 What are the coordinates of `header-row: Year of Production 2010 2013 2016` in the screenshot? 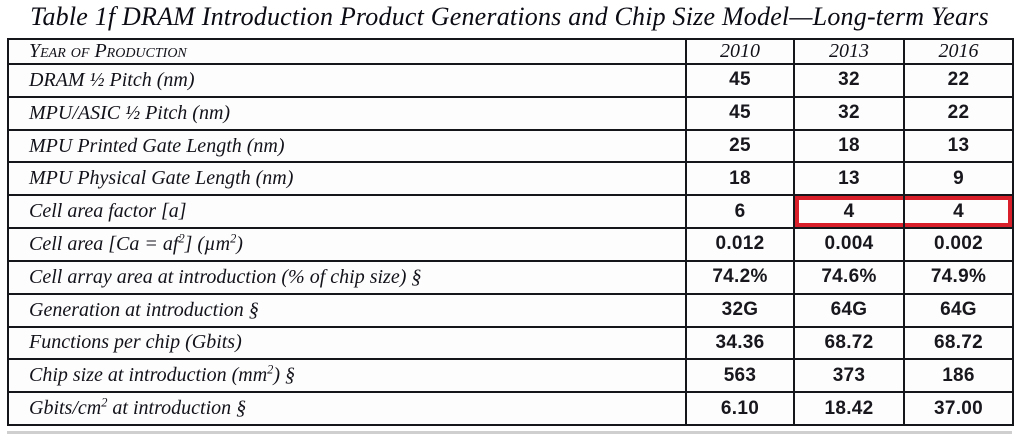 It's located at (510, 51).